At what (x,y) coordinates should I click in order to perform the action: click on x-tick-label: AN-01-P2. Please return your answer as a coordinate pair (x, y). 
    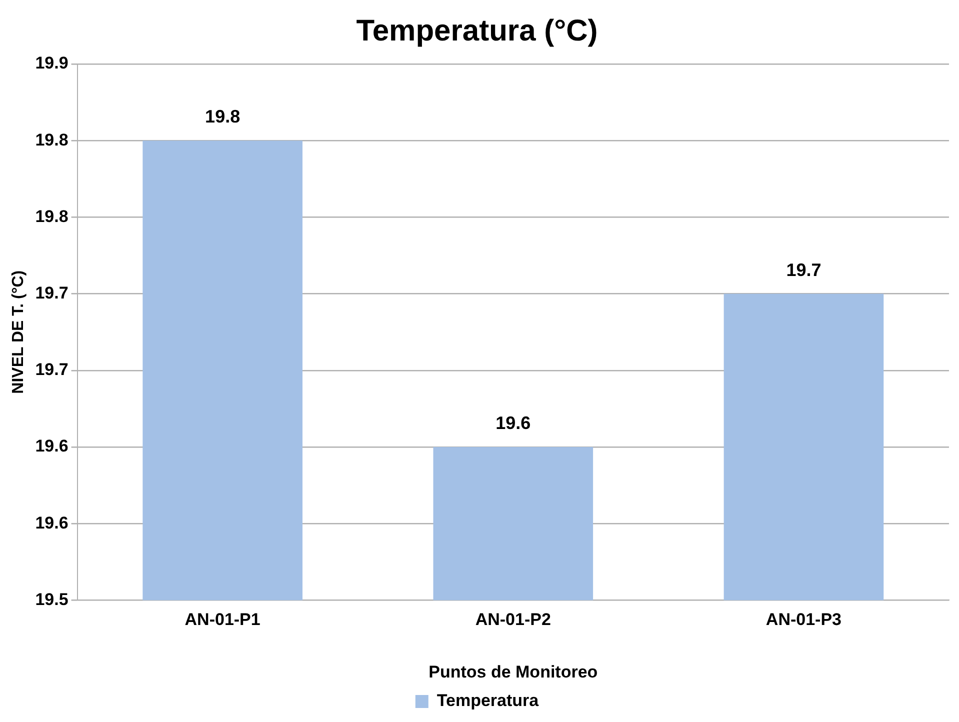
    Looking at the image, I should click on (513, 620).